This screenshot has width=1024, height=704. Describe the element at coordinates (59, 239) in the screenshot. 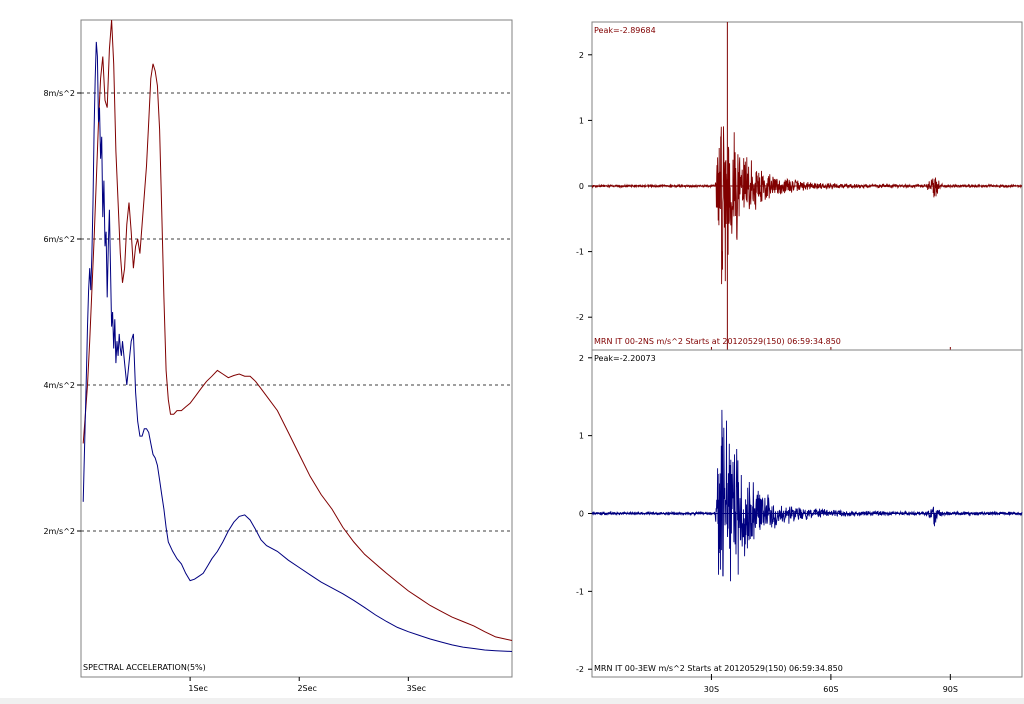

I see `spectral-y-tick-label: 6m/s^2` at that location.